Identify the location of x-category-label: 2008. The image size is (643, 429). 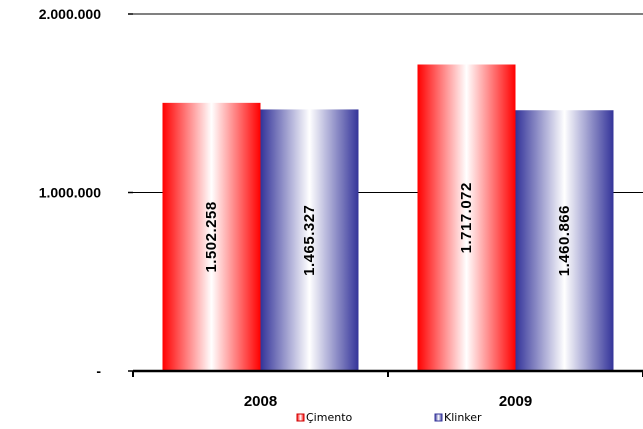
(260, 401).